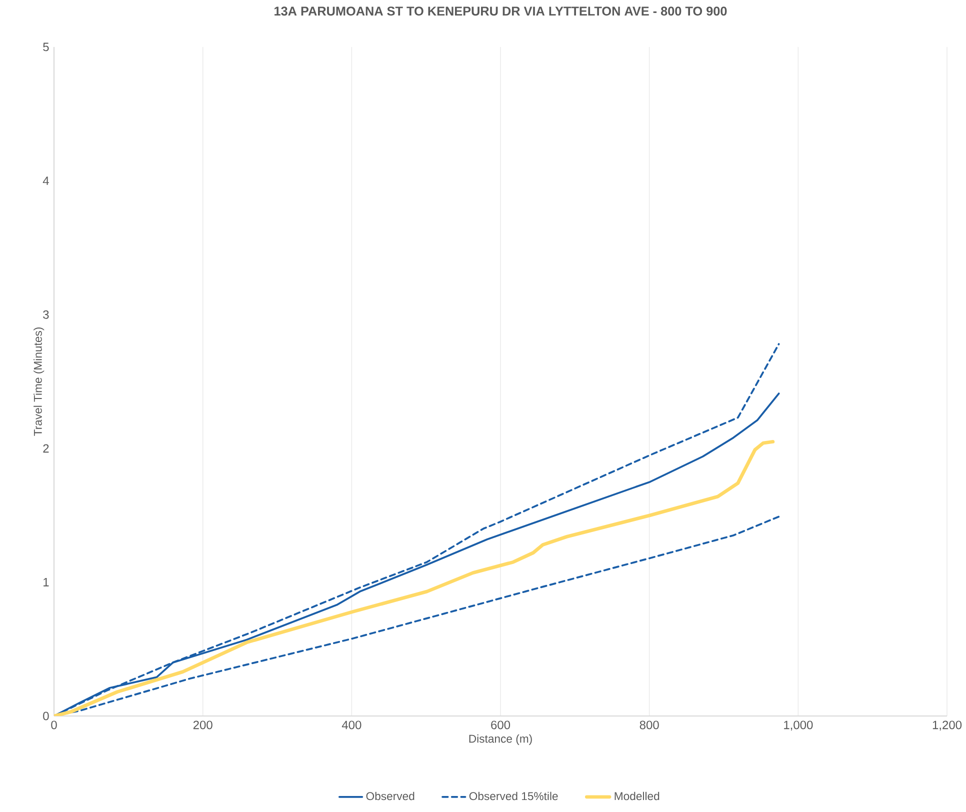 The height and width of the screenshot is (812, 966). I want to click on y-tick-label: 1, so click(46, 582).